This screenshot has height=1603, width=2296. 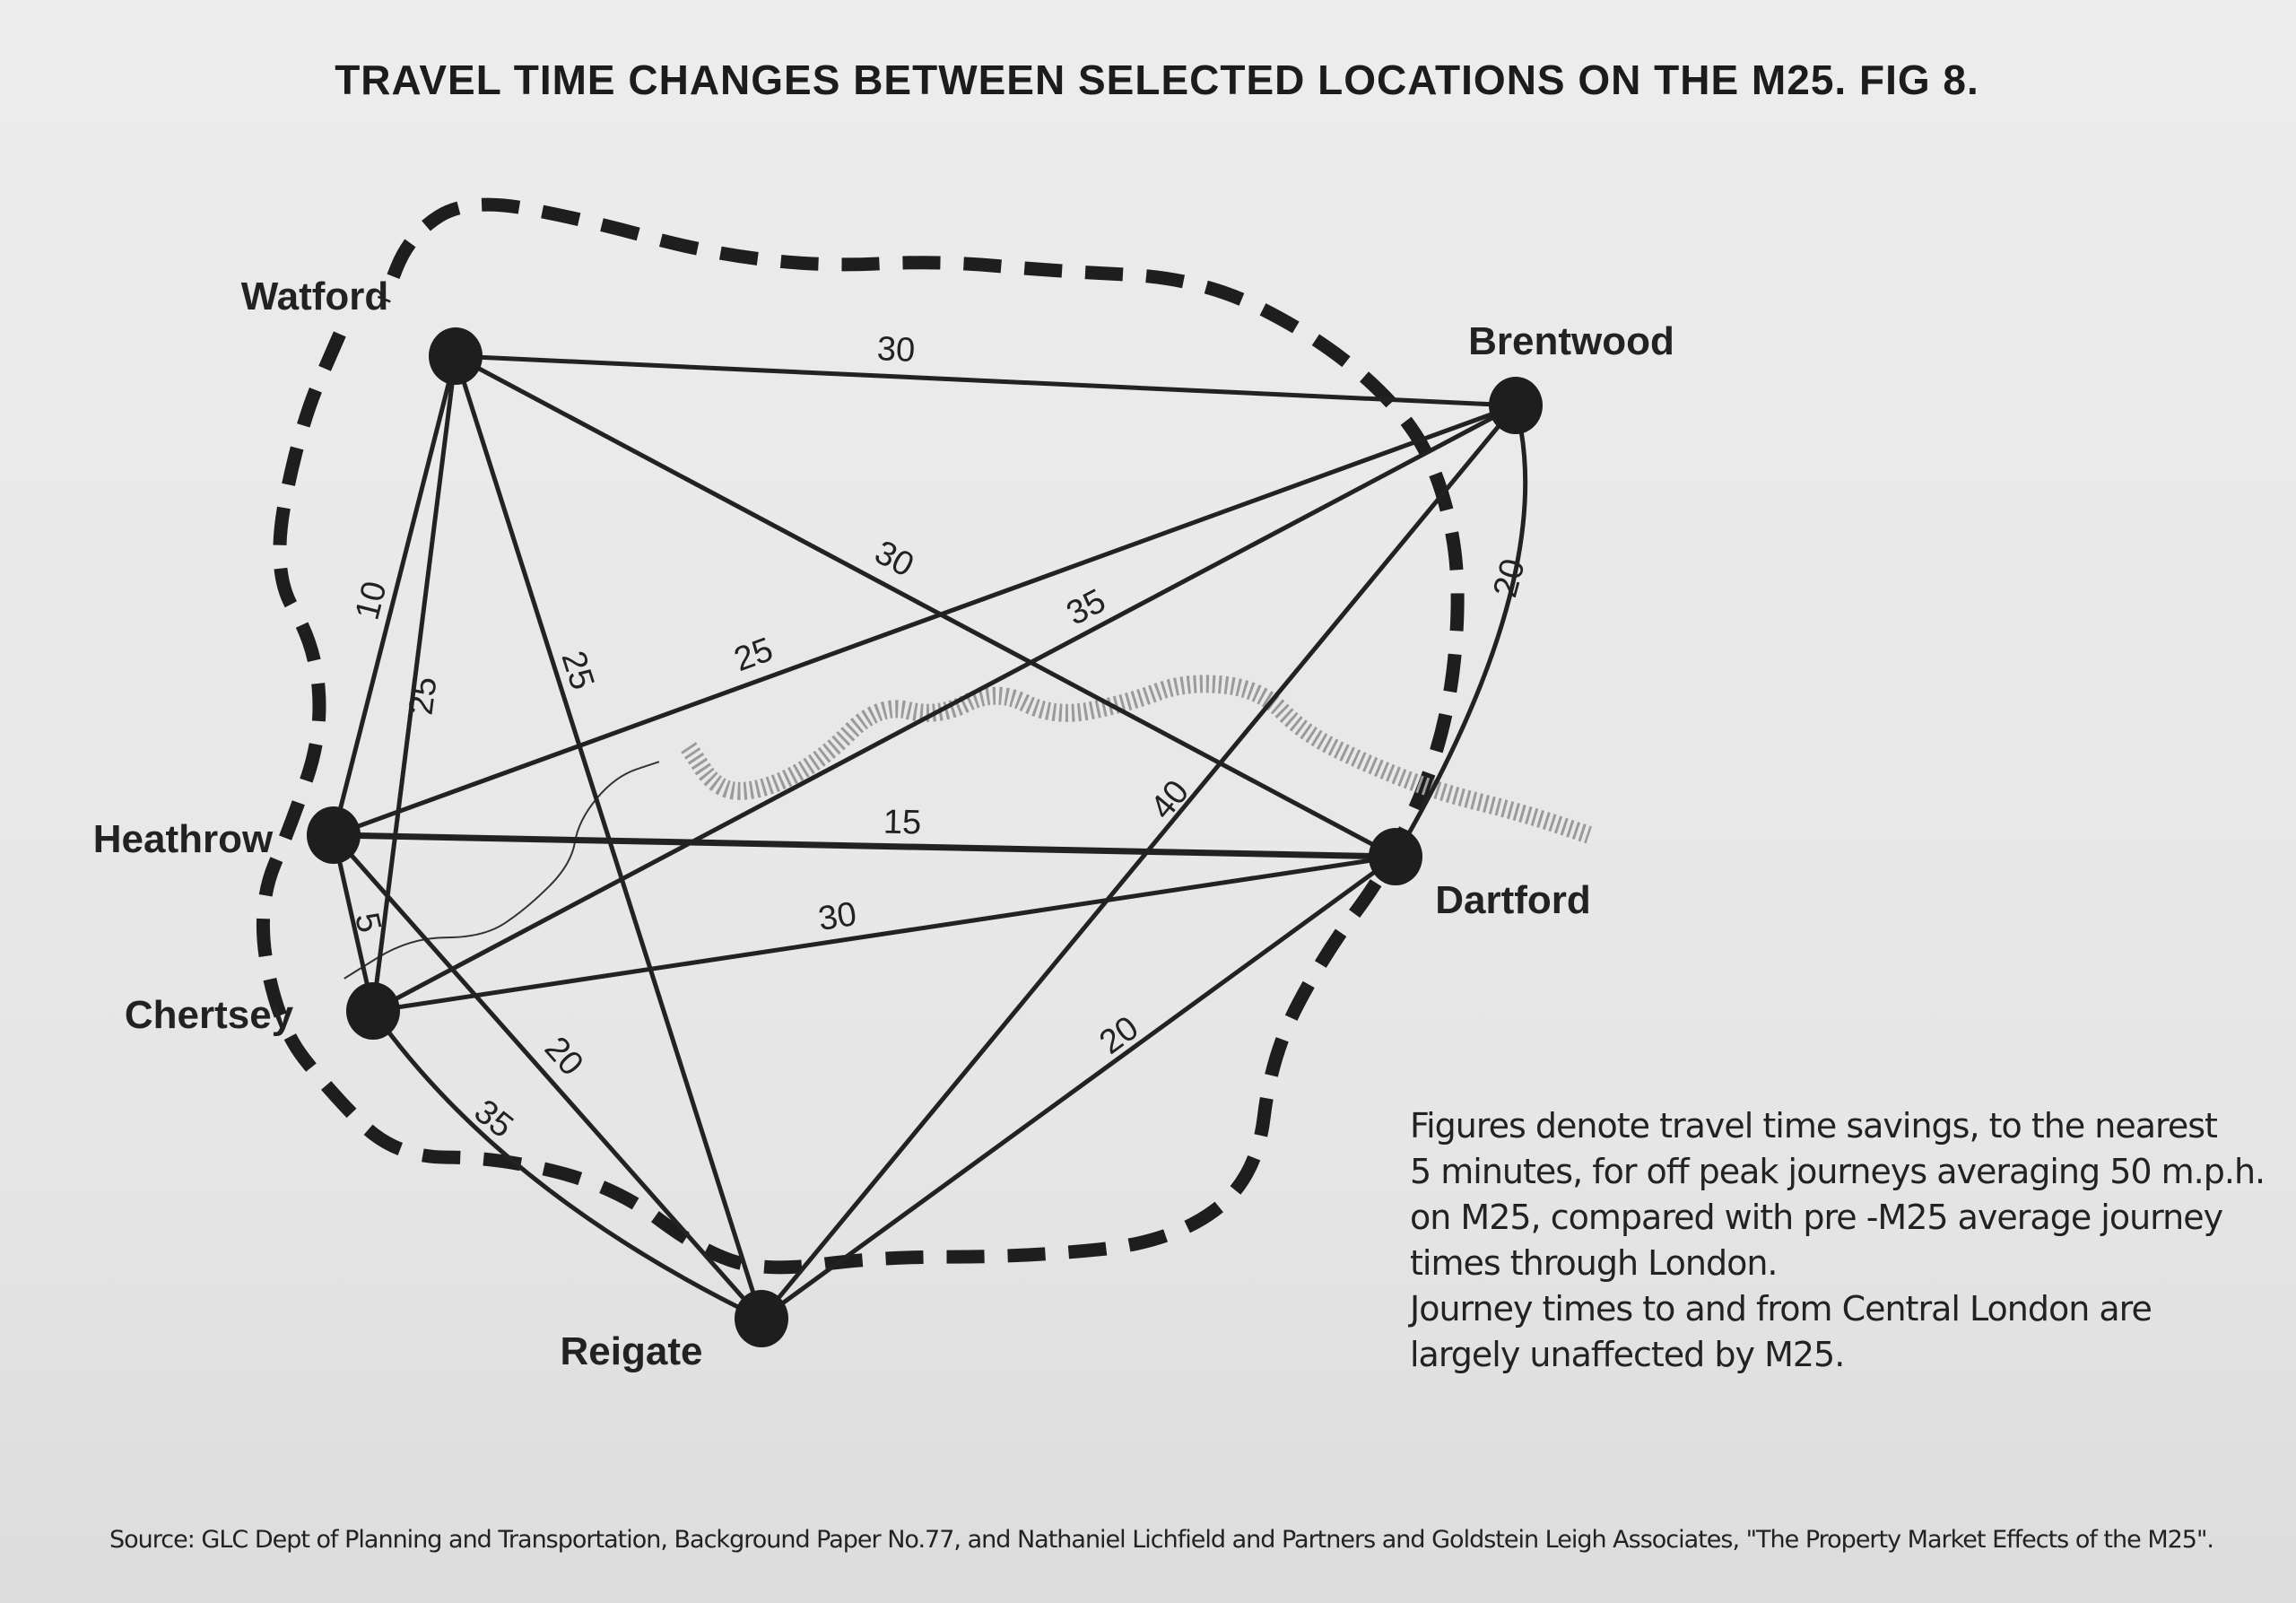 I want to click on route-time-label: 15, so click(x=902, y=823).